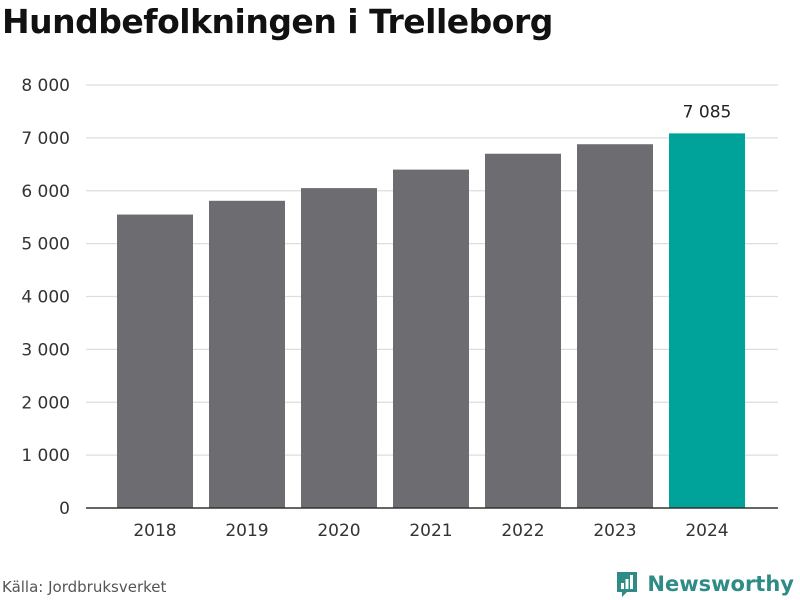 Image resolution: width=800 pixels, height=600 pixels. I want to click on x-tick-label: 2019, so click(246, 531).